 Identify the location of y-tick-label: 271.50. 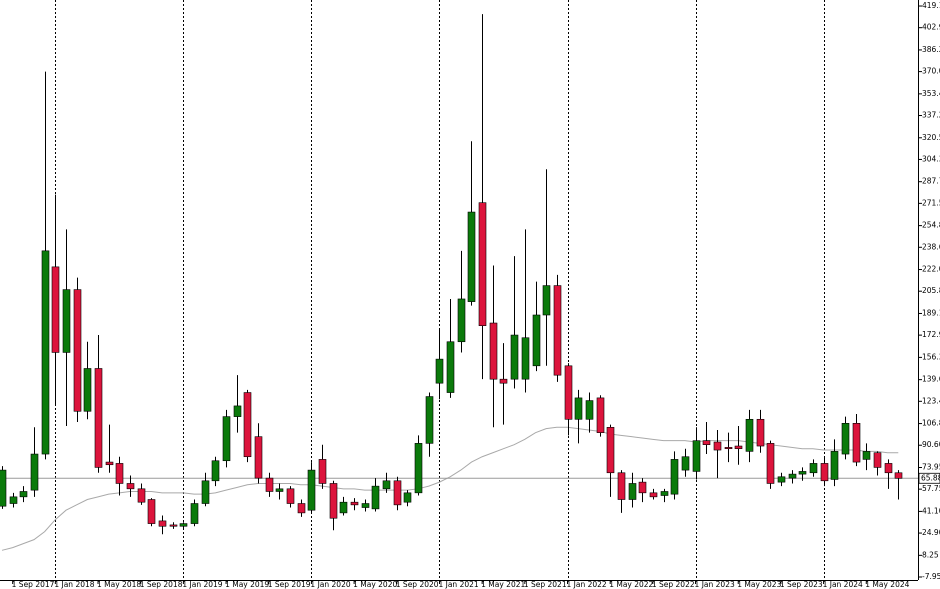
(931, 202).